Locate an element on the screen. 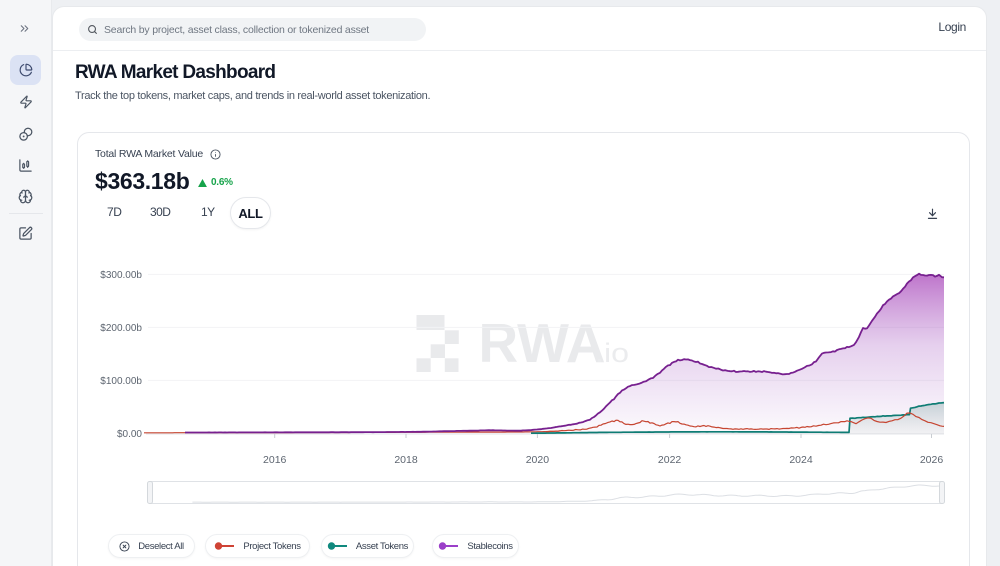  svg-text: $0.00 is located at coordinates (129, 434).